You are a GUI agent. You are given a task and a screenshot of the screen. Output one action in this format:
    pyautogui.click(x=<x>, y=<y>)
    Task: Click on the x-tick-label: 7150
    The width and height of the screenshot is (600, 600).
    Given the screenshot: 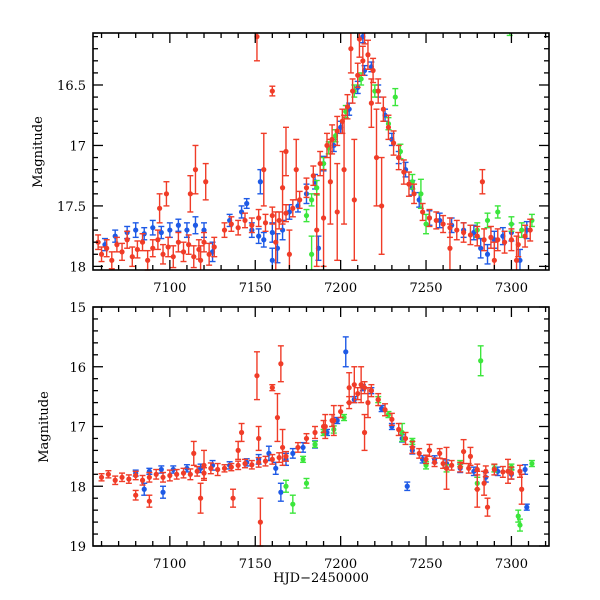 What is the action you would take?
    pyautogui.click(x=255, y=564)
    